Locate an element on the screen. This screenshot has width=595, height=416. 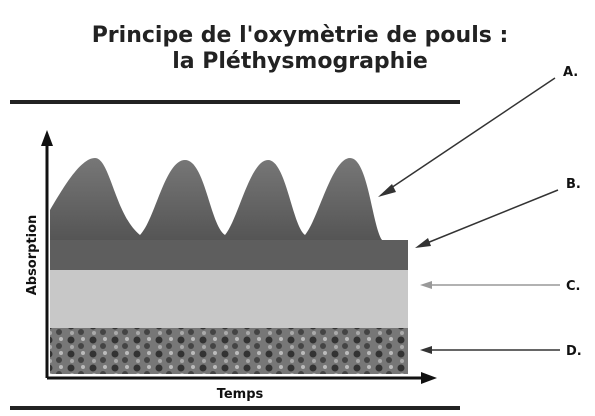
pulse-wave is located at coordinates (216, 199).